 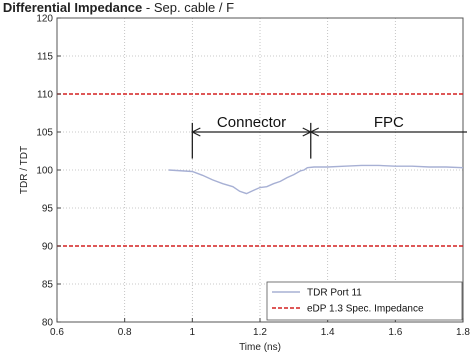 What do you see at coordinates (389, 122) in the screenshot?
I see `fpc-label: FPC` at bounding box center [389, 122].